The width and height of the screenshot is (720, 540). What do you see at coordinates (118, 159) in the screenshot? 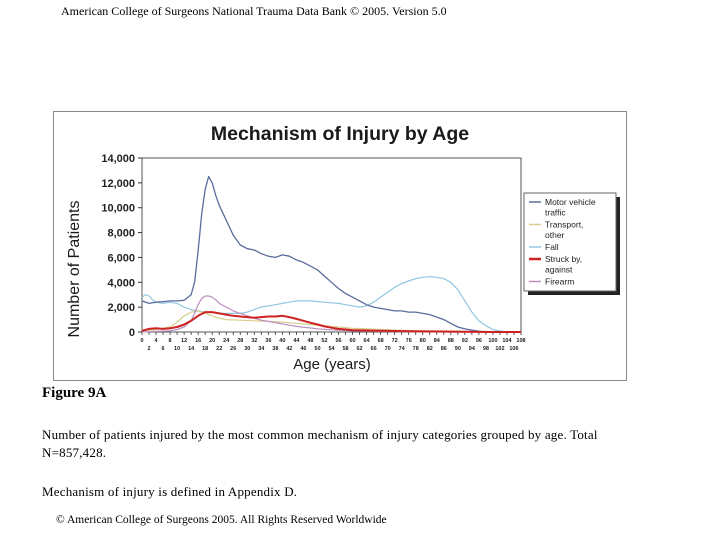
I see `y-tick-label: 14,000` at bounding box center [118, 159].